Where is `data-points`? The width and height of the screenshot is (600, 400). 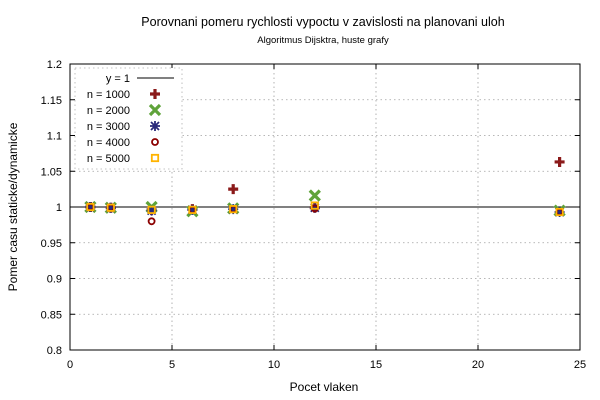
data-points is located at coordinates (325, 191).